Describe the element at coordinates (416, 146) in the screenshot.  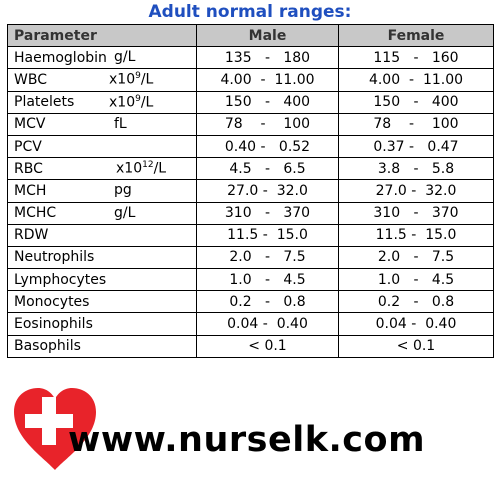
I see `female-range: 0.37 - 0.47` at that location.